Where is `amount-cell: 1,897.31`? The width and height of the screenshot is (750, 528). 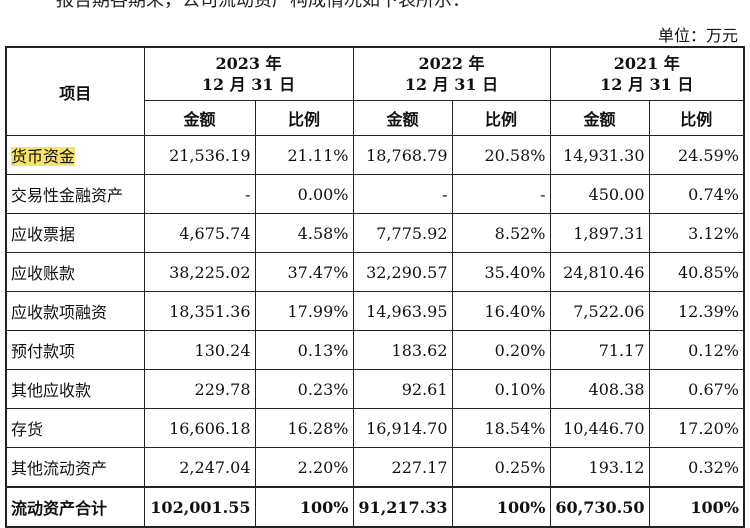 amount-cell: 1,897.31 is located at coordinates (599, 233).